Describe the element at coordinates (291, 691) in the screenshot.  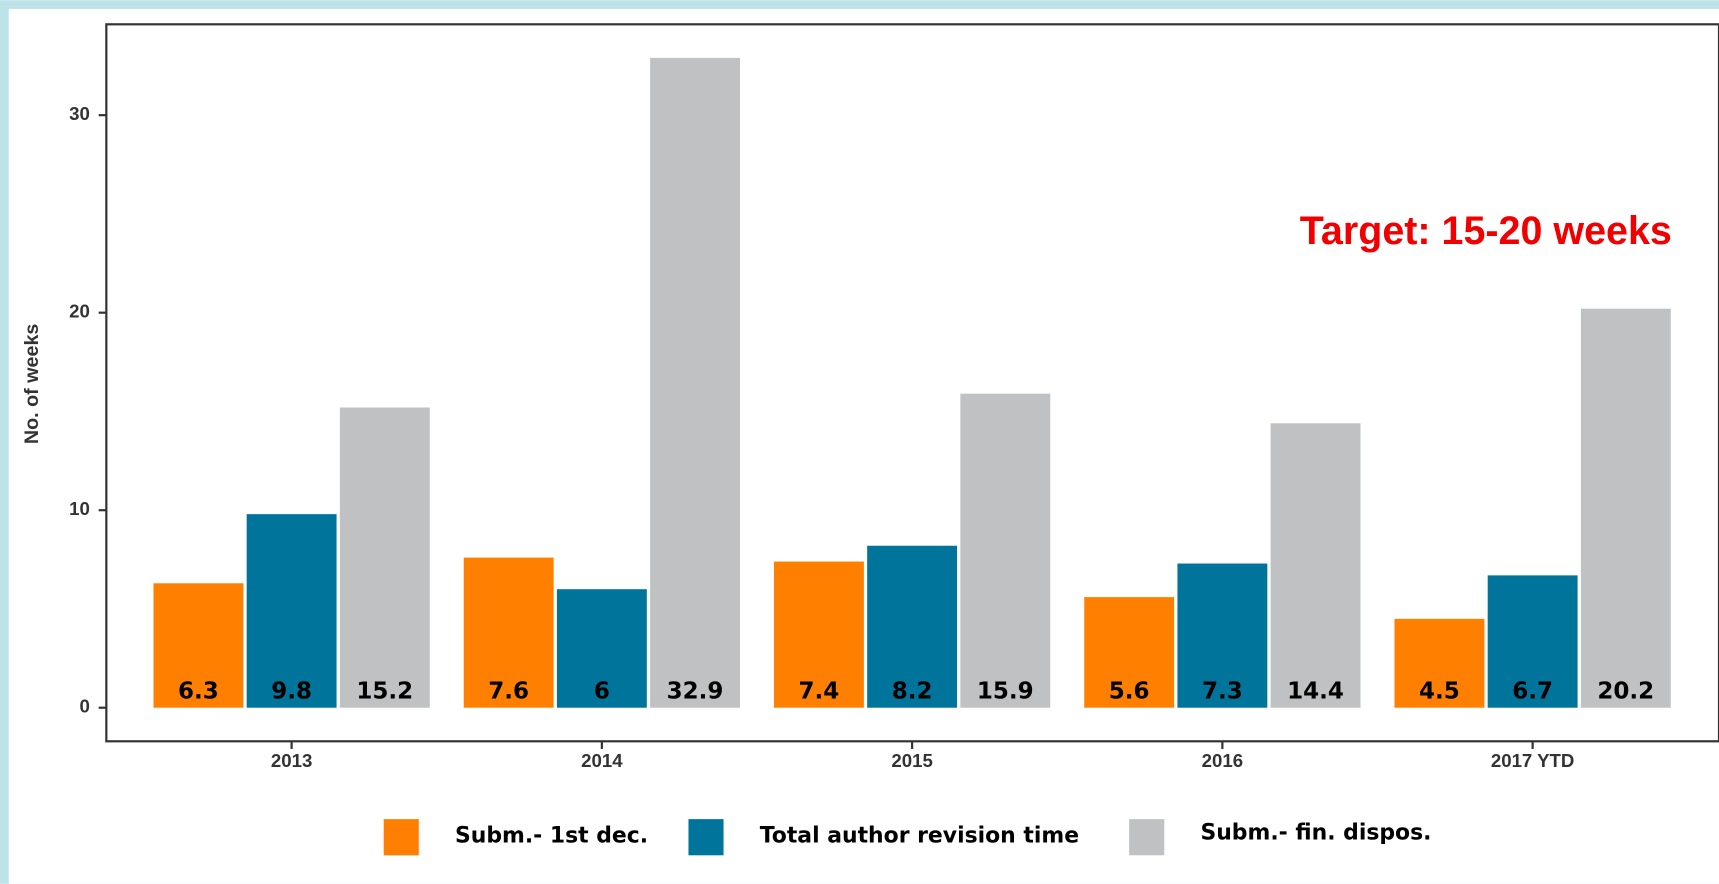
I see `value-label: 9.8` at that location.